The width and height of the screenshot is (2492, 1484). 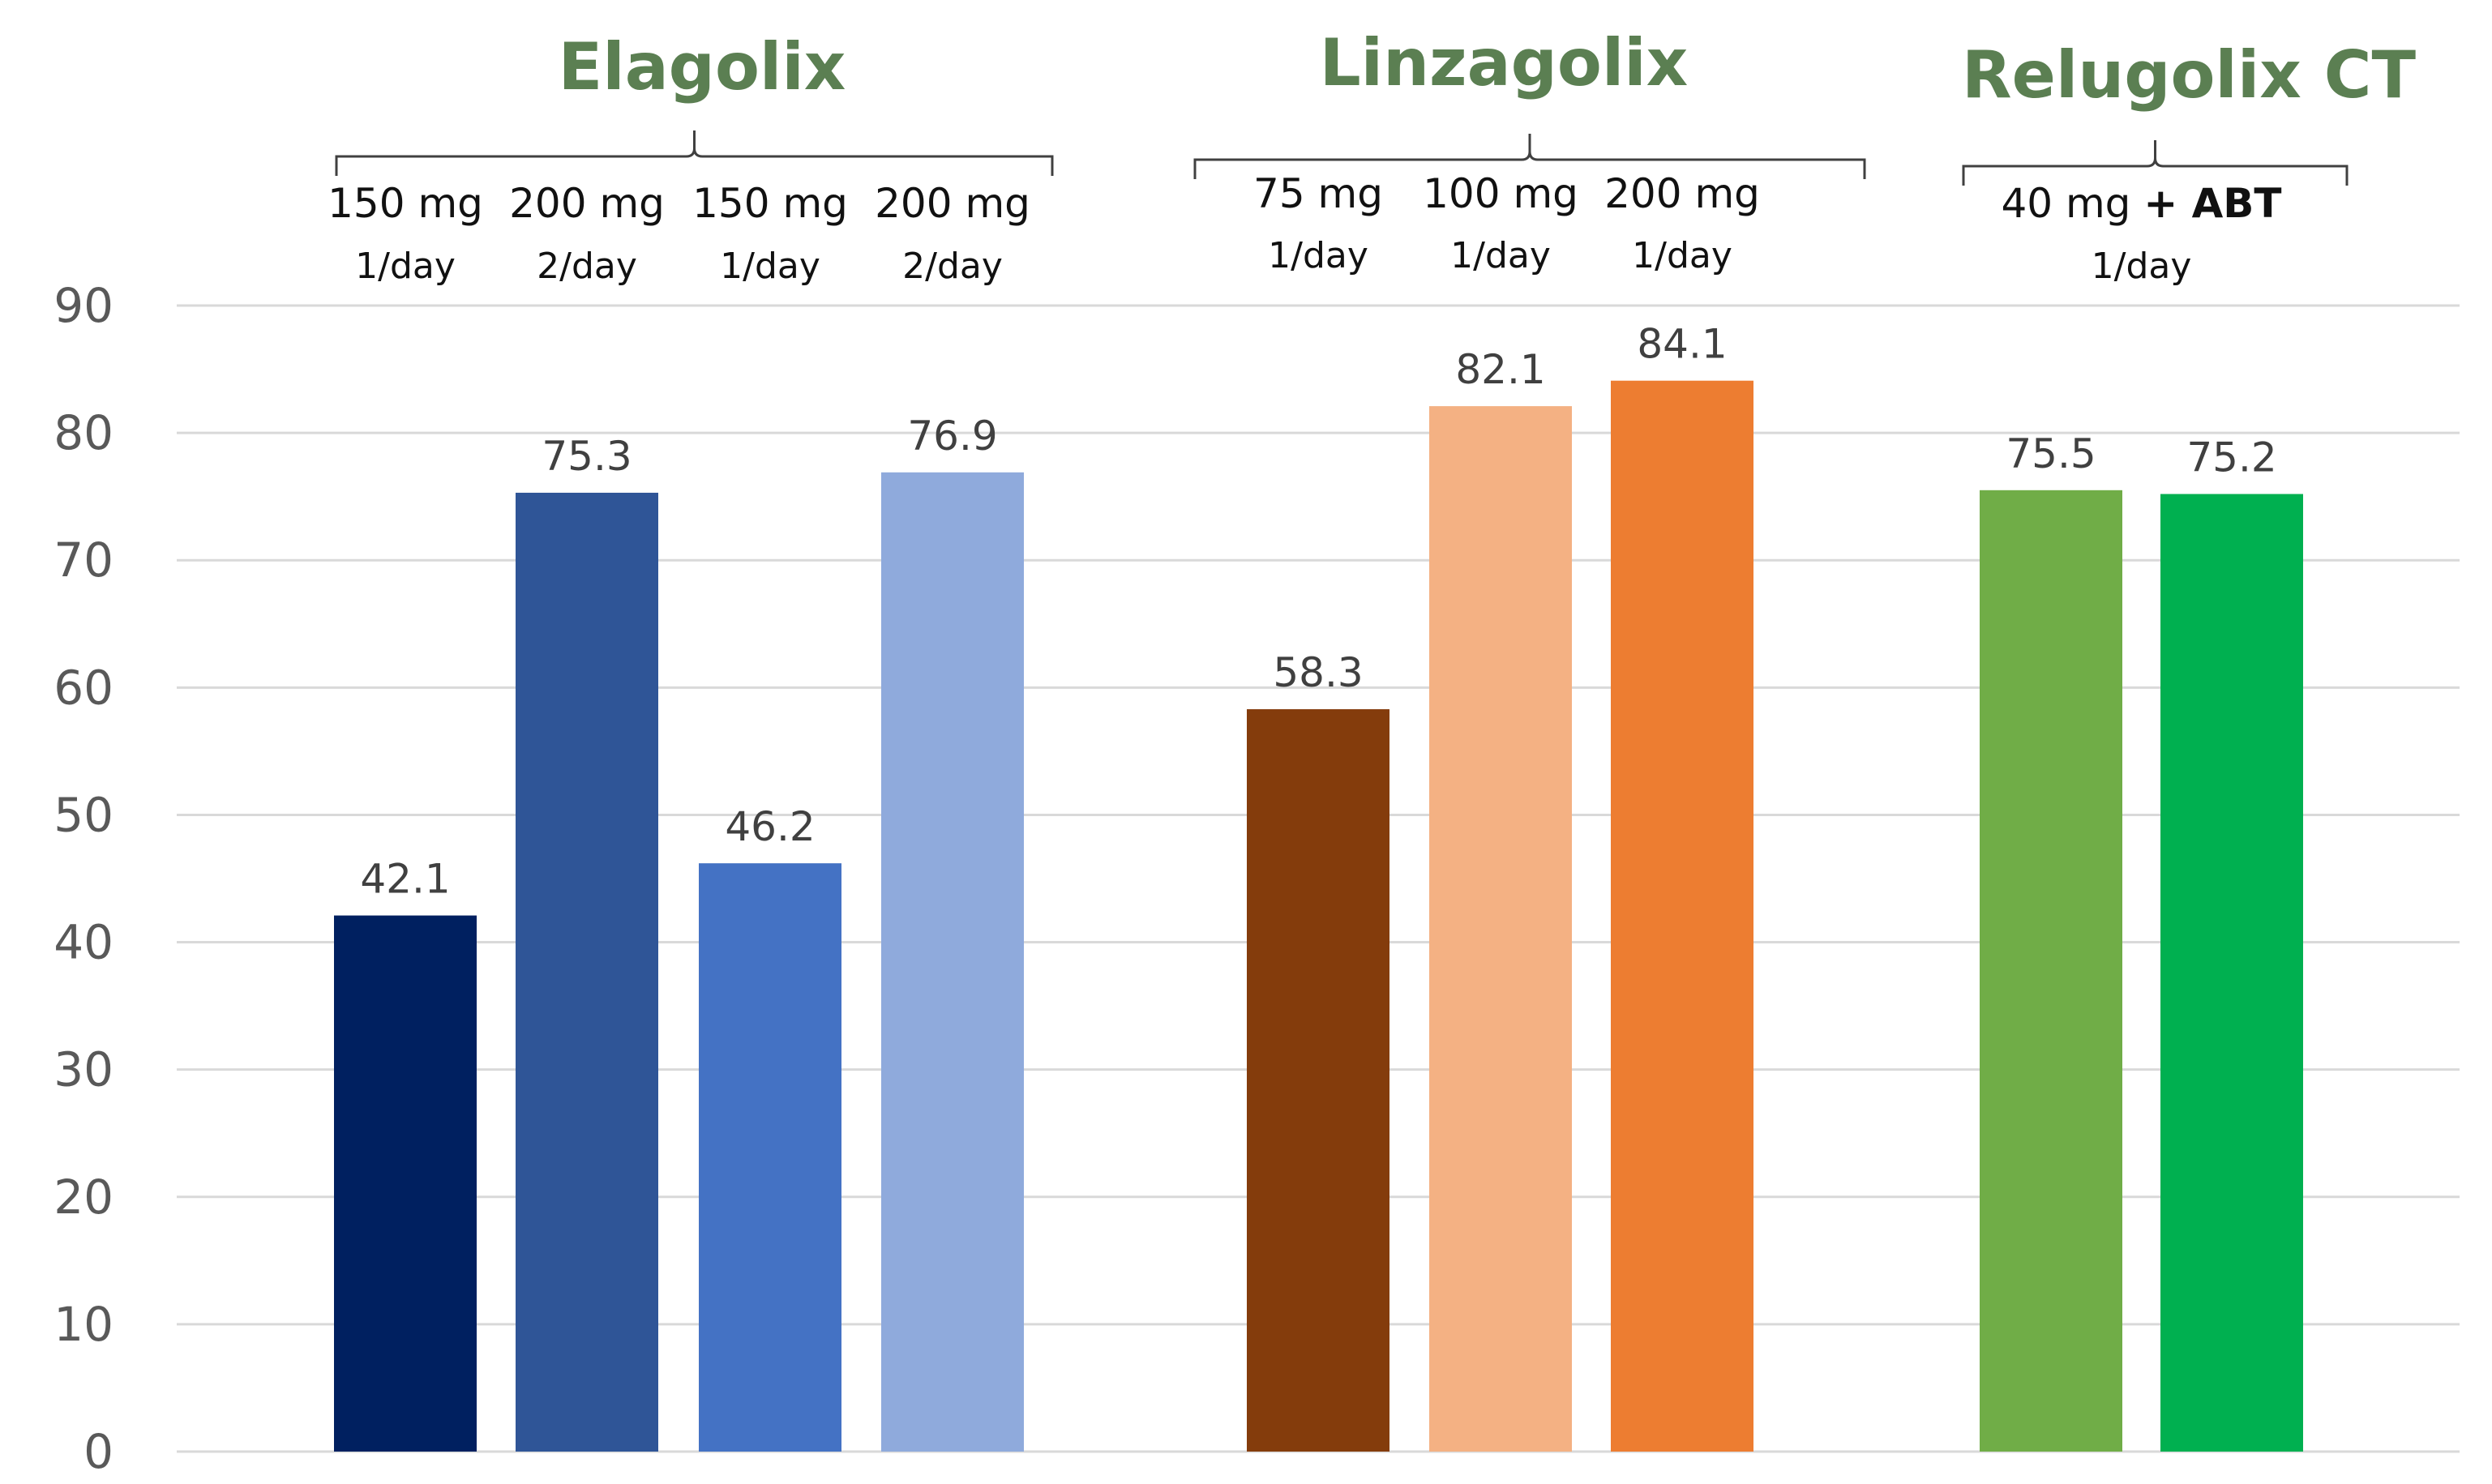 I want to click on bar-value-label: 76.9, so click(x=952, y=436).